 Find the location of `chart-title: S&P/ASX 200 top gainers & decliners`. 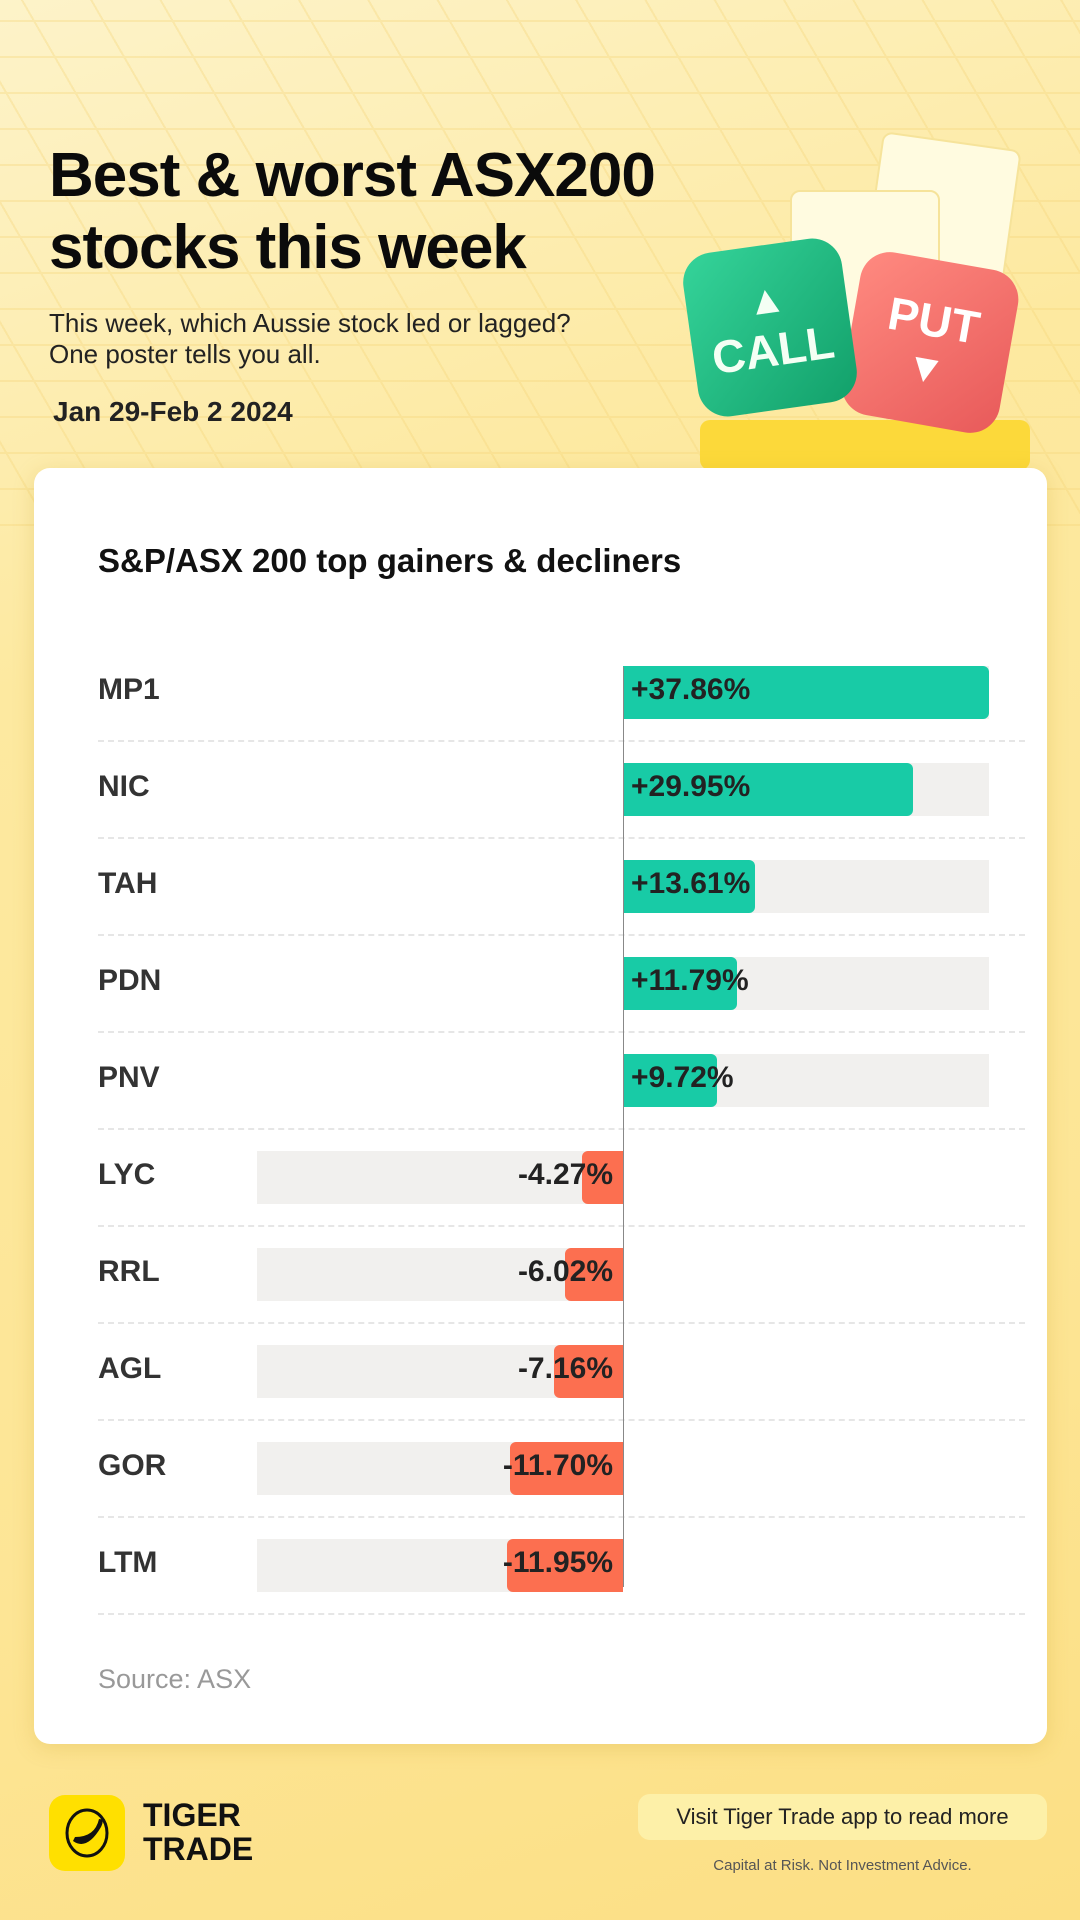

chart-title: S&P/ASX 200 top gainers & decliners is located at coordinates (390, 560).